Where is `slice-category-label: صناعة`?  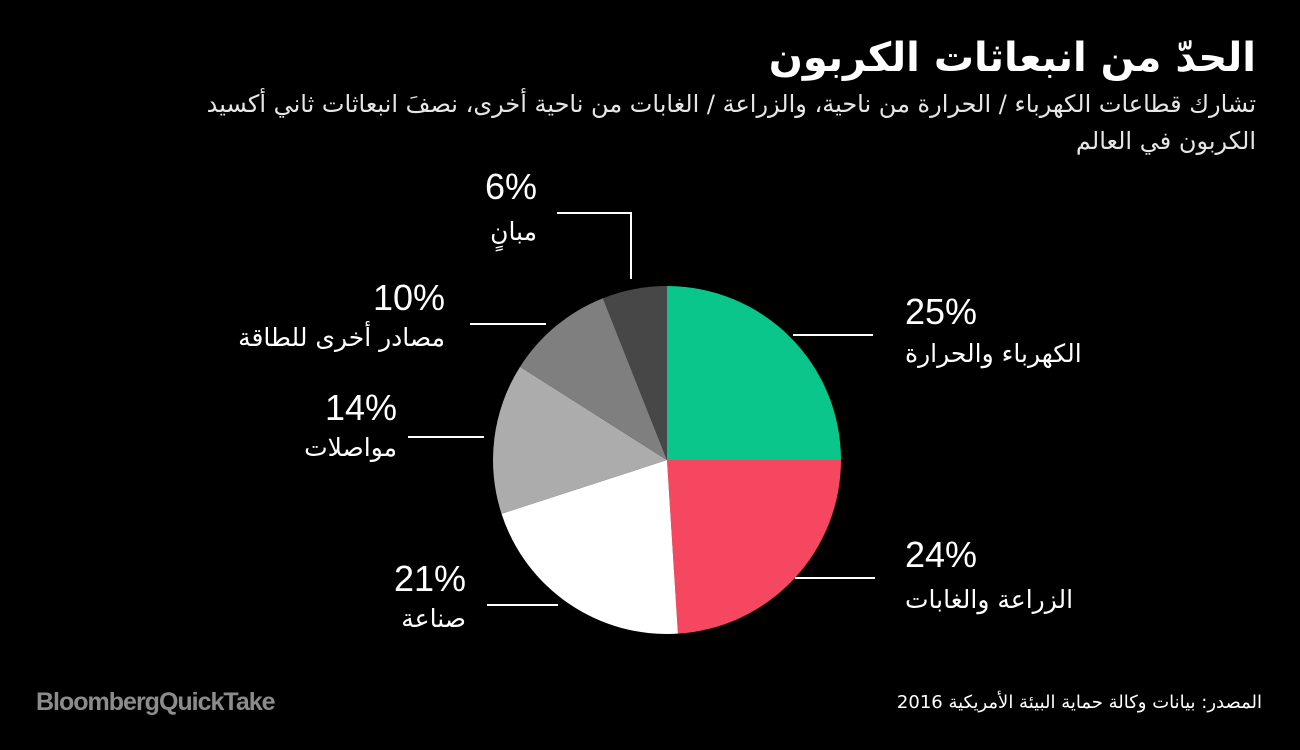
slice-category-label: صناعة is located at coordinates (433, 618).